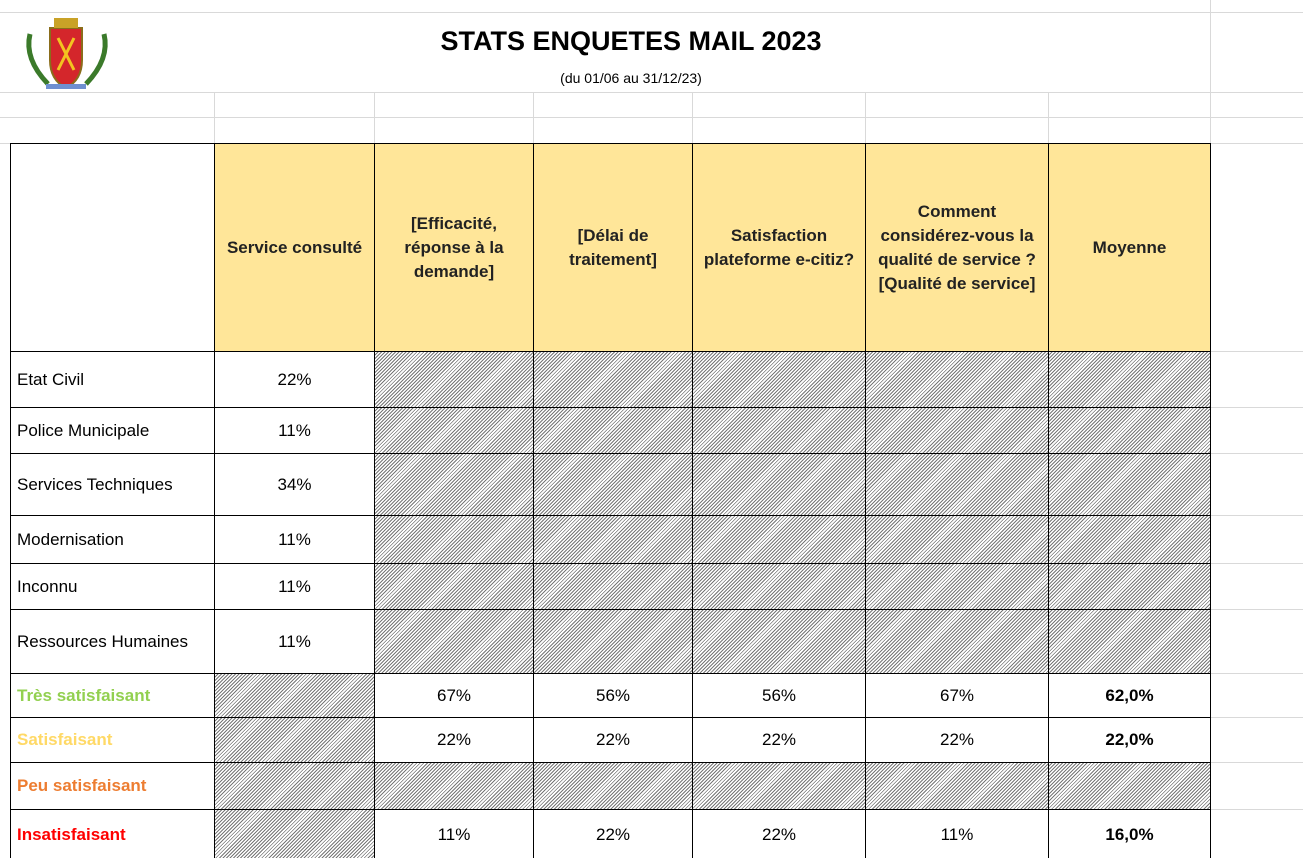 The width and height of the screenshot is (1303, 858). Describe the element at coordinates (779, 247) in the screenshot. I see `header-cell: Satisfaction plateforme e-citiz?` at that location.